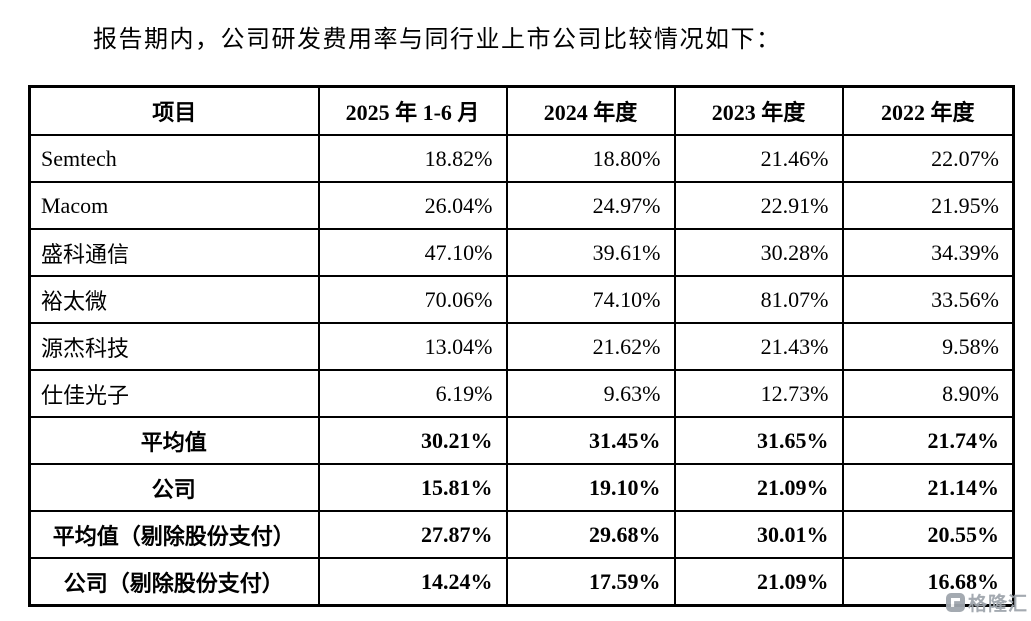 This screenshot has width=1031, height=621. I want to click on cell-value: 39.61%, so click(590, 252).